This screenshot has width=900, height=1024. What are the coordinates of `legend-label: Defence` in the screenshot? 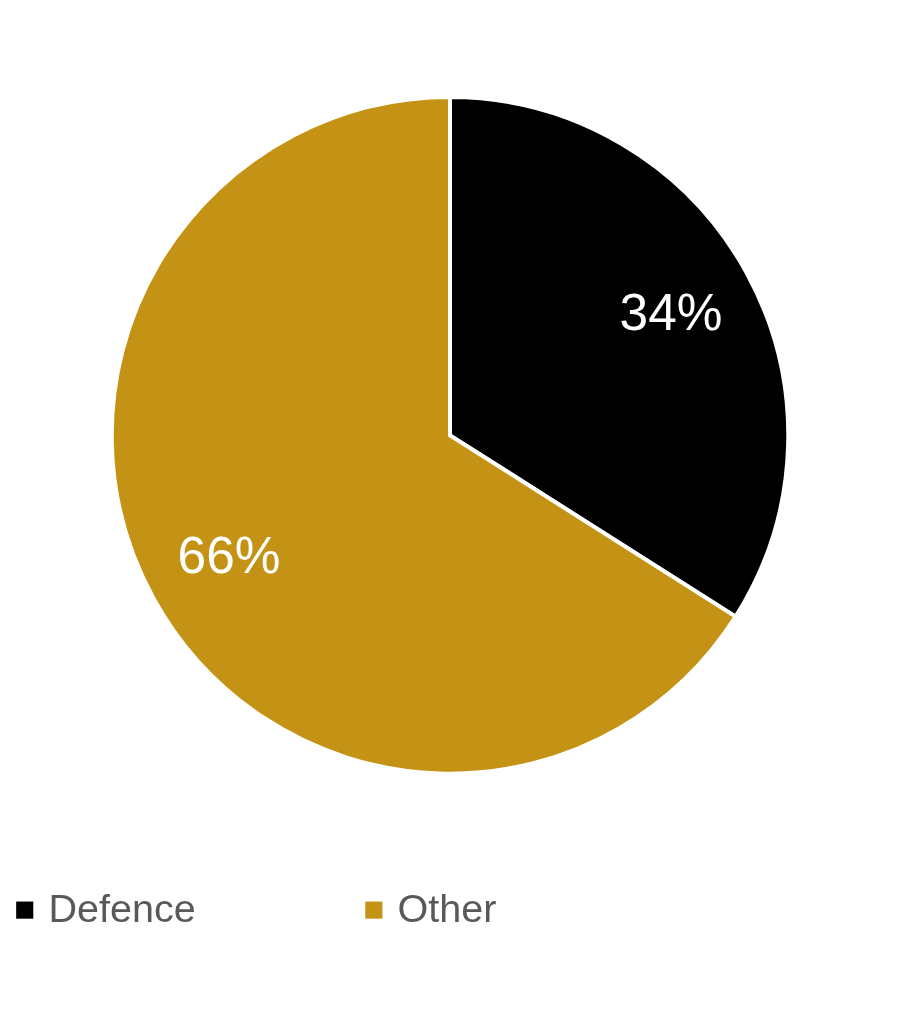 It's located at (122, 907).